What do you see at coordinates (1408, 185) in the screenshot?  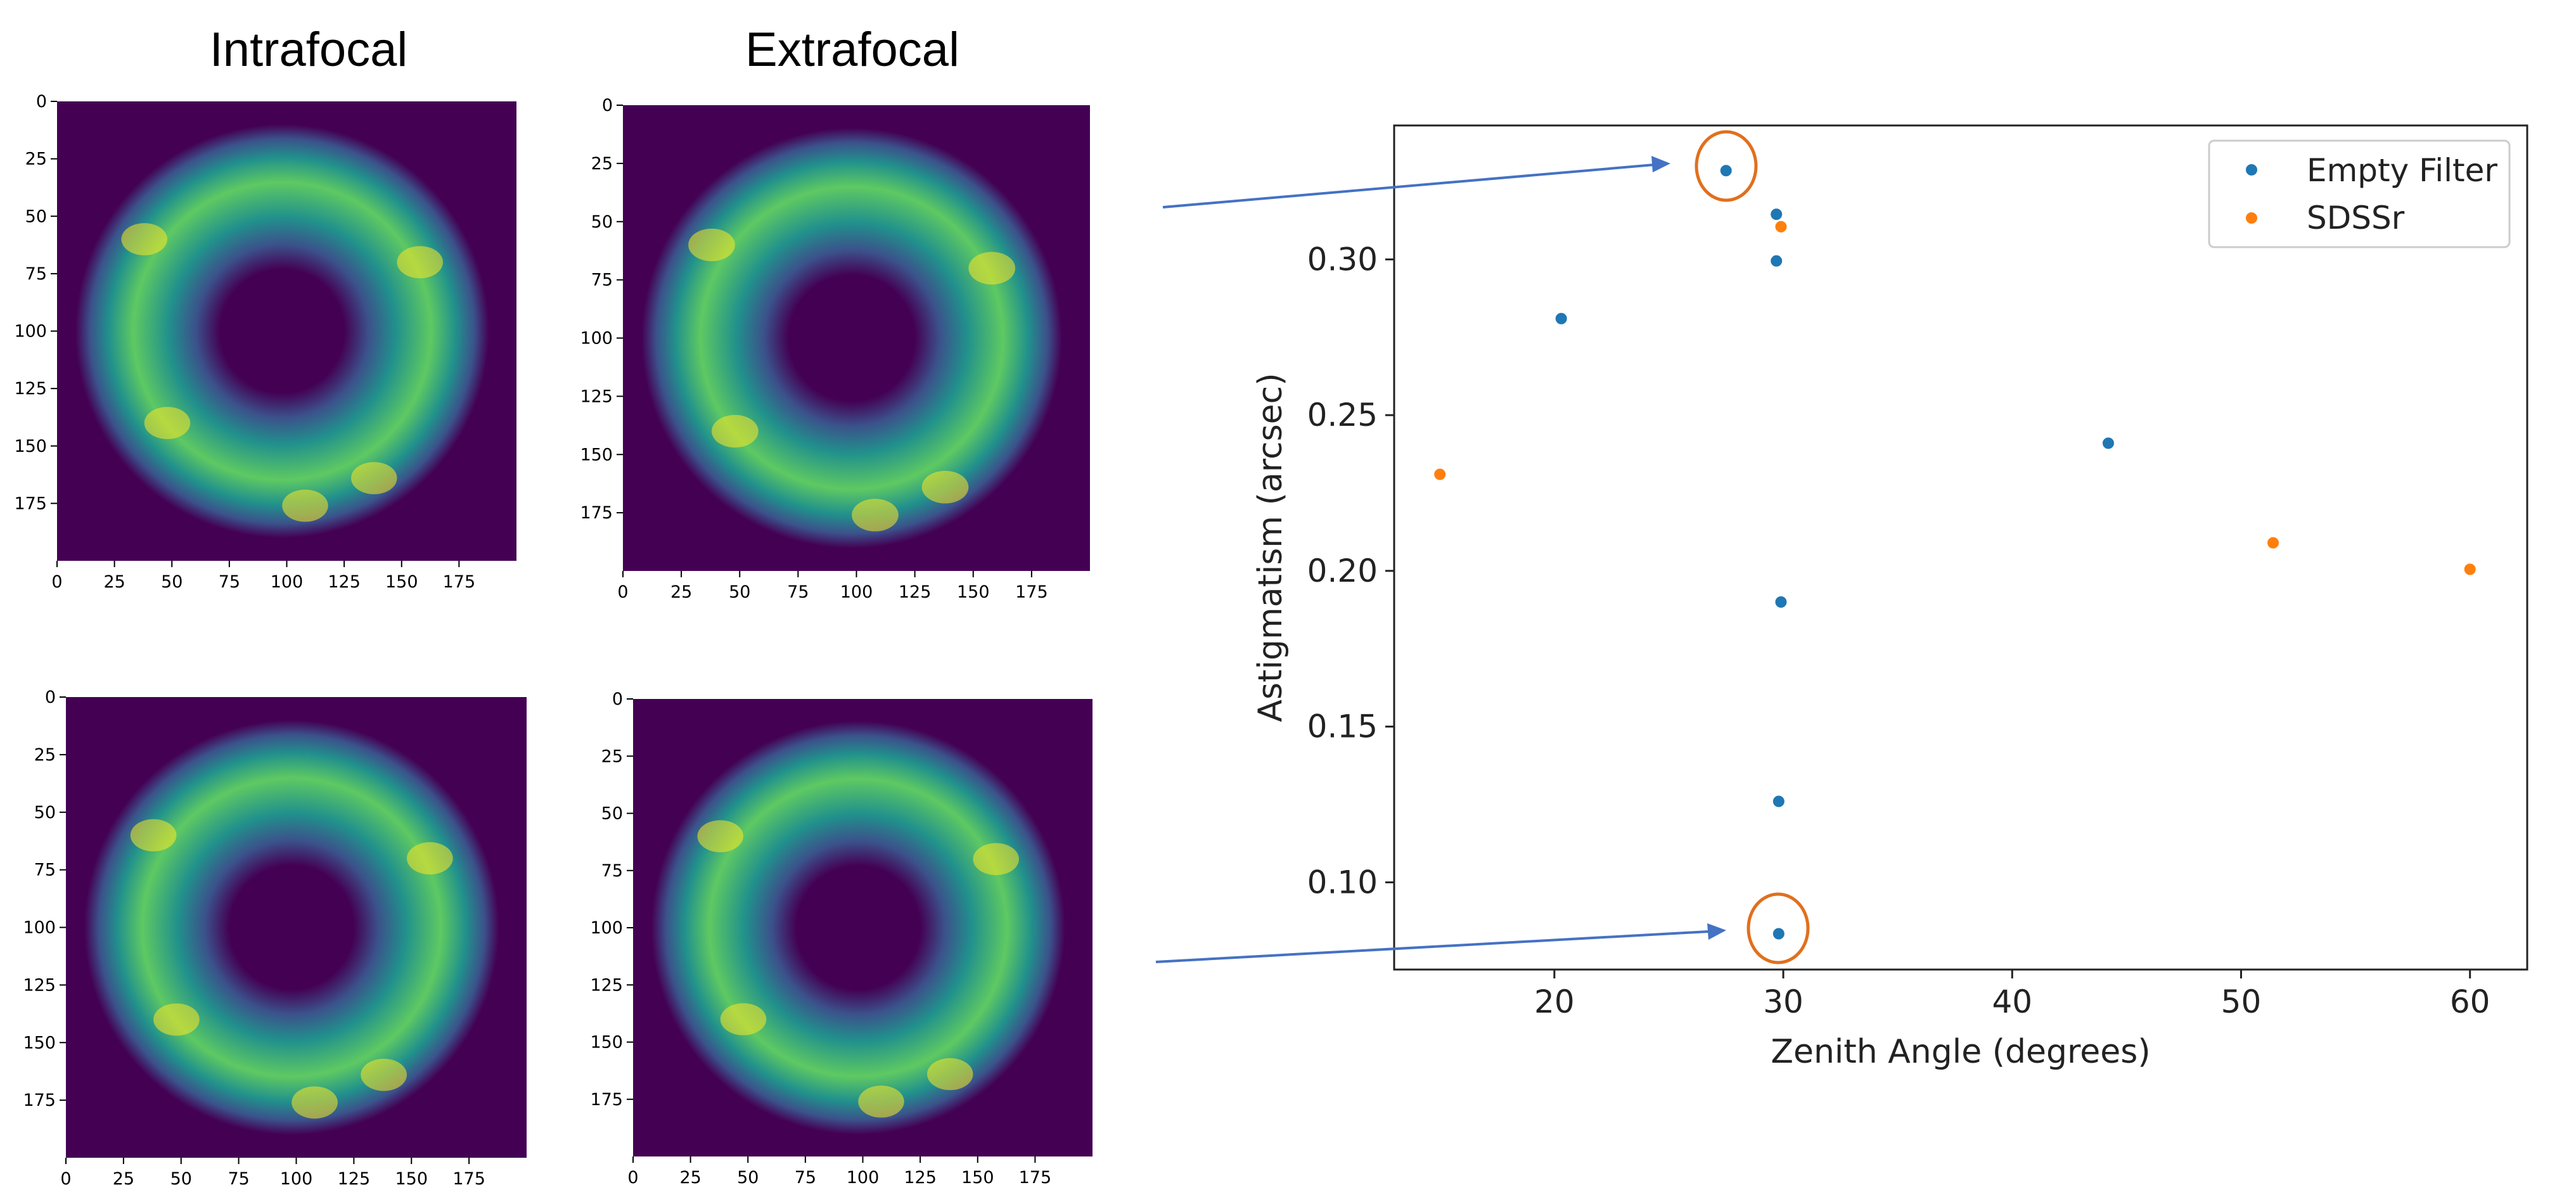 I see `arrow-top` at bounding box center [1408, 185].